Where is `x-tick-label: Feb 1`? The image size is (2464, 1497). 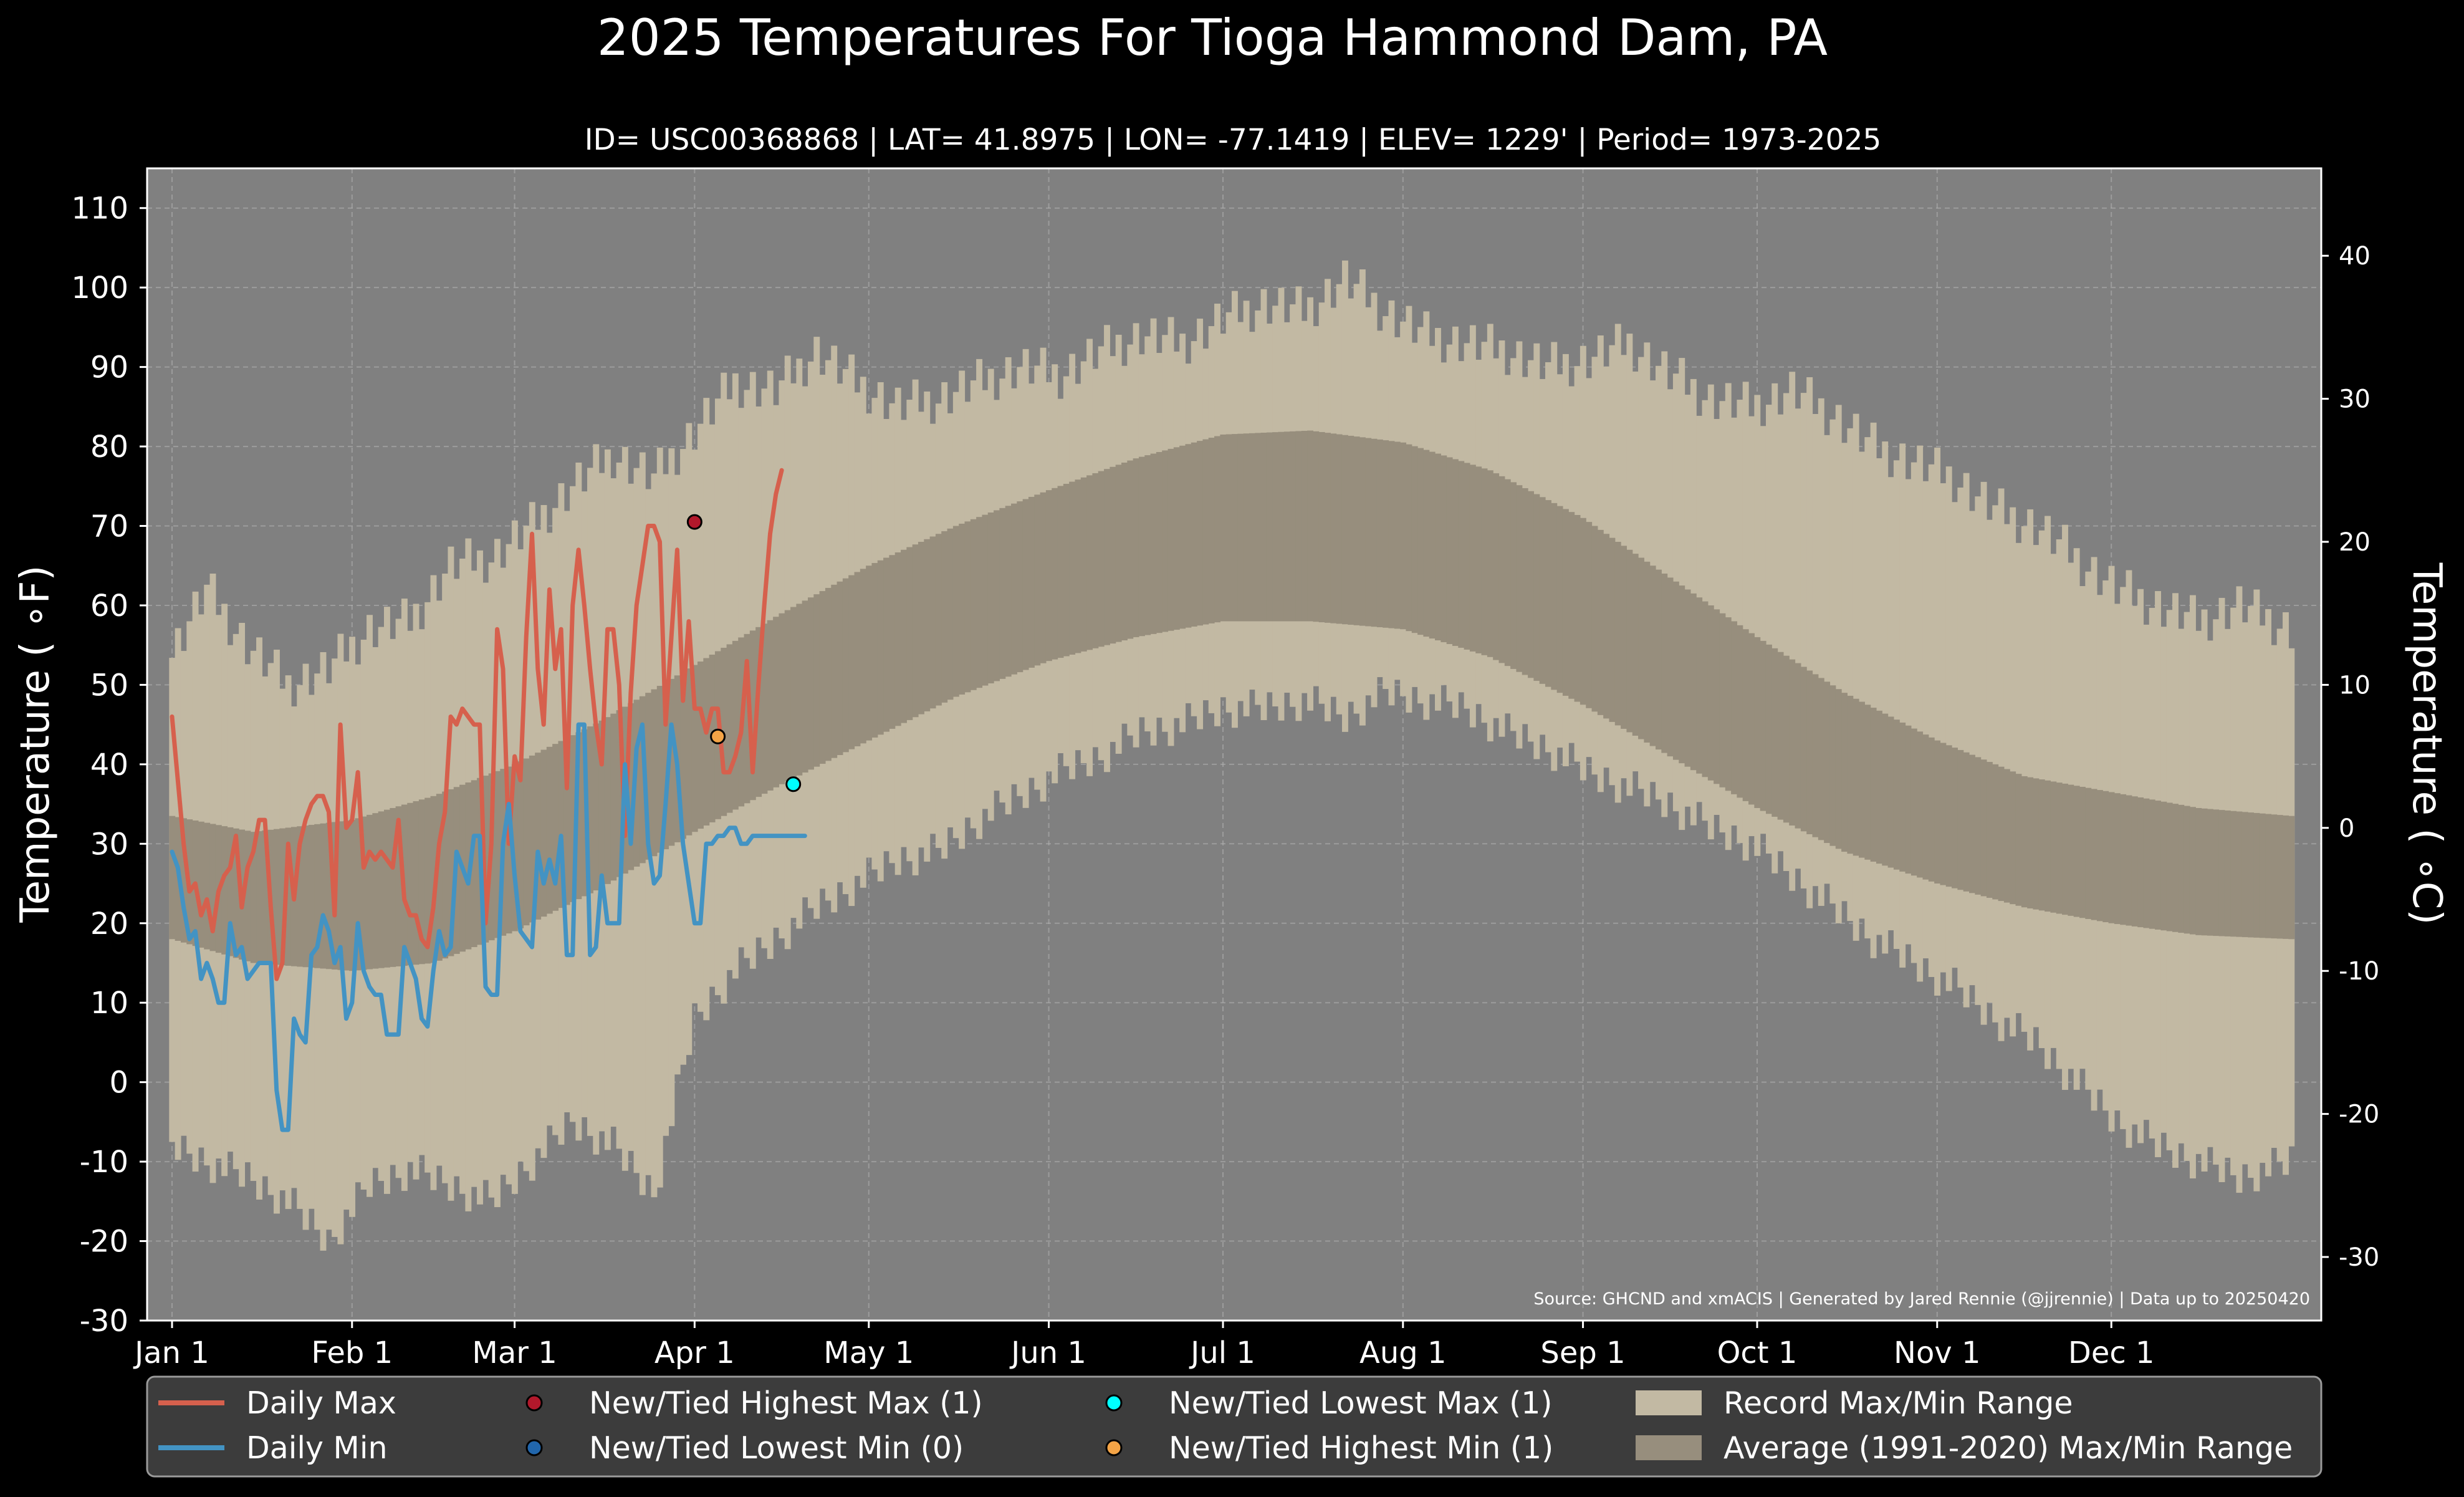 x-tick-label: Feb 1 is located at coordinates (352, 1353).